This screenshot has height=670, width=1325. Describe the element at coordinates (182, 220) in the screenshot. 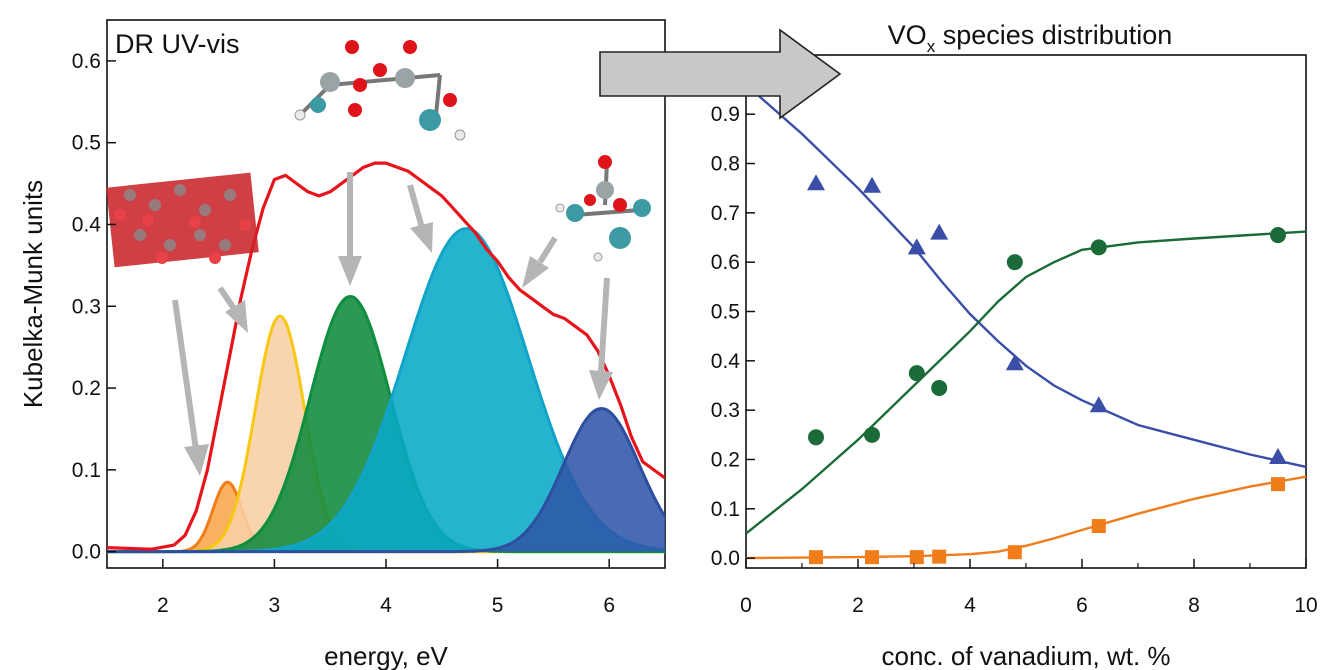

I see `crystal-cluster-illustration` at that location.